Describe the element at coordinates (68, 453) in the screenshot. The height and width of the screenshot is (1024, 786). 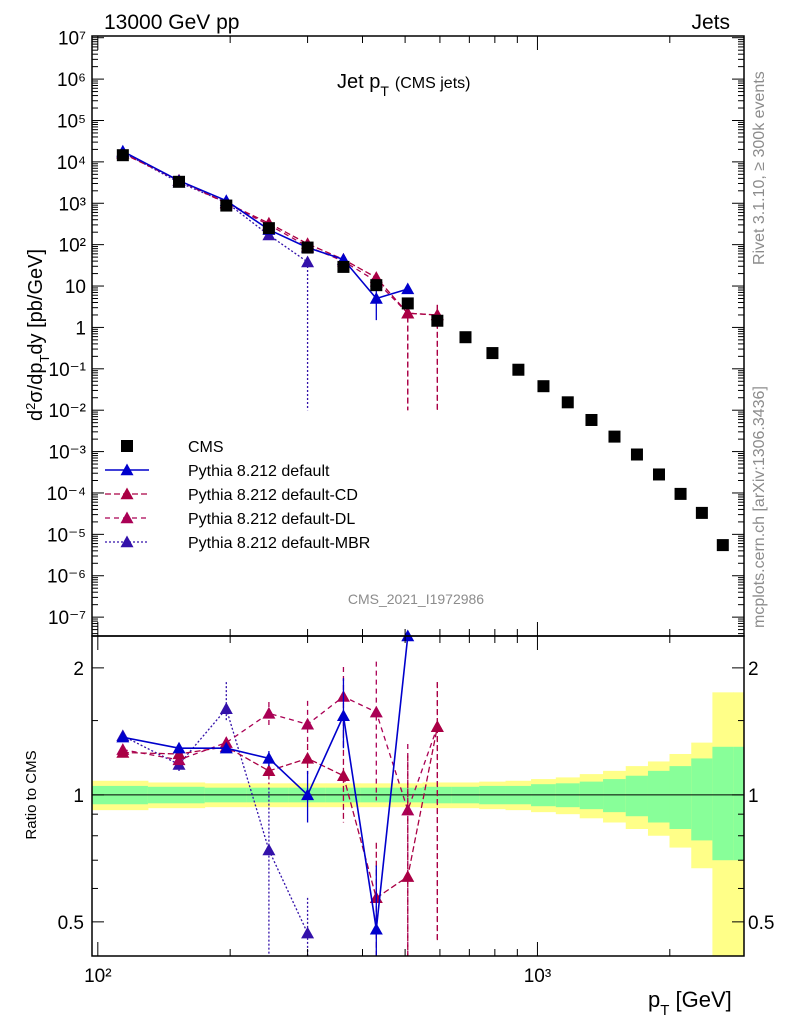
I see `main-y-tick-label: 10⁻³` at that location.